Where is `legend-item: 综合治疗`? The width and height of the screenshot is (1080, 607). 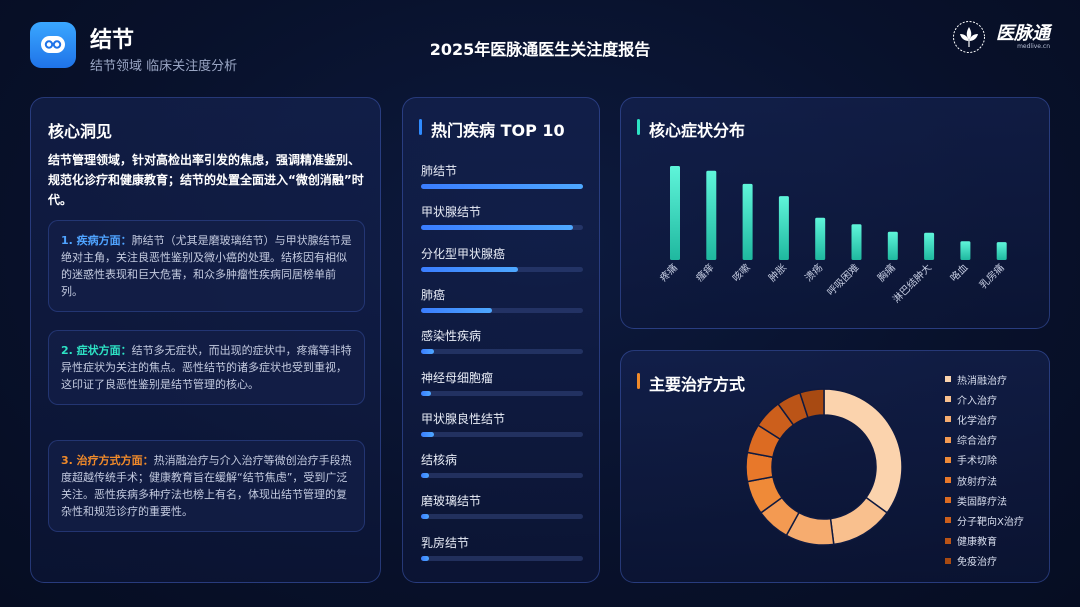
legend-item: 综合治疗 is located at coordinates (984, 440).